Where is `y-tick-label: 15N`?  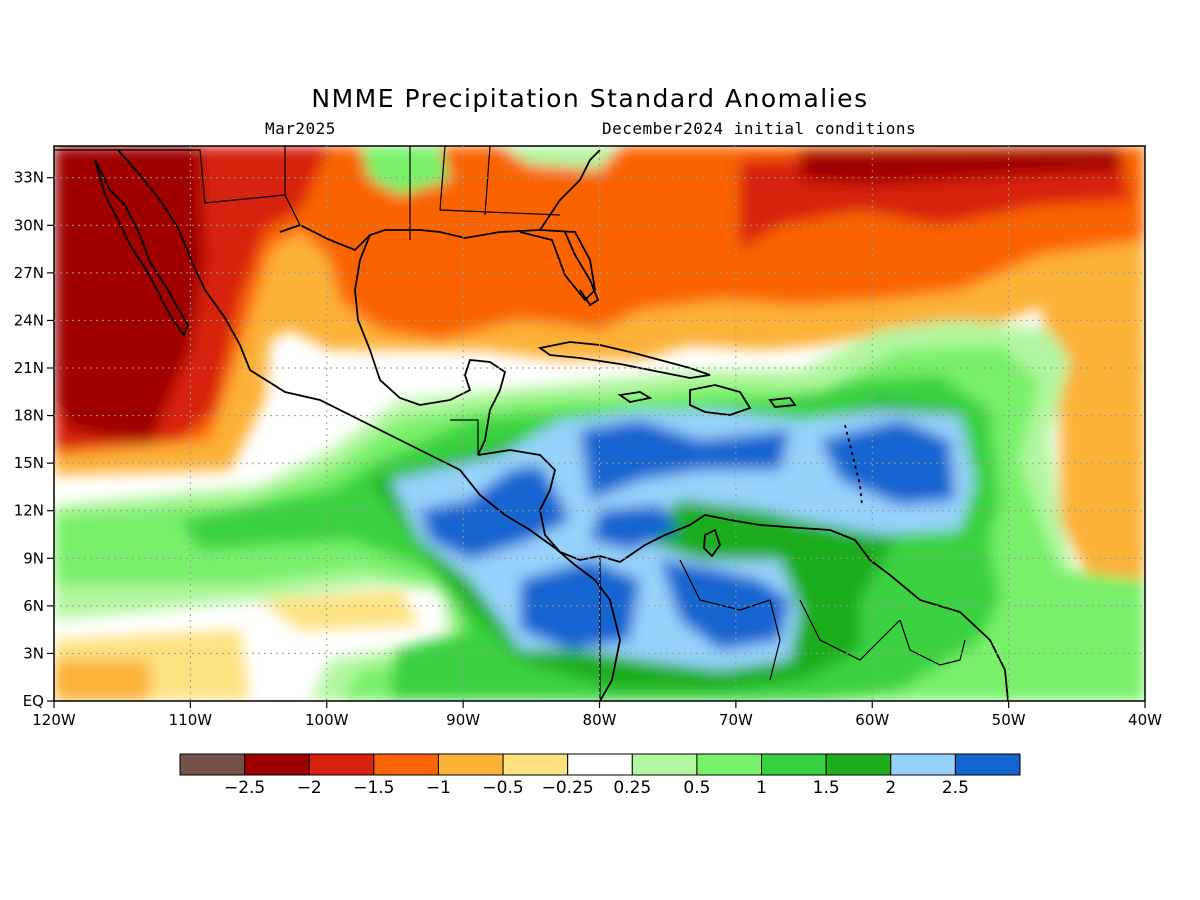 y-tick-label: 15N is located at coordinates (29, 463).